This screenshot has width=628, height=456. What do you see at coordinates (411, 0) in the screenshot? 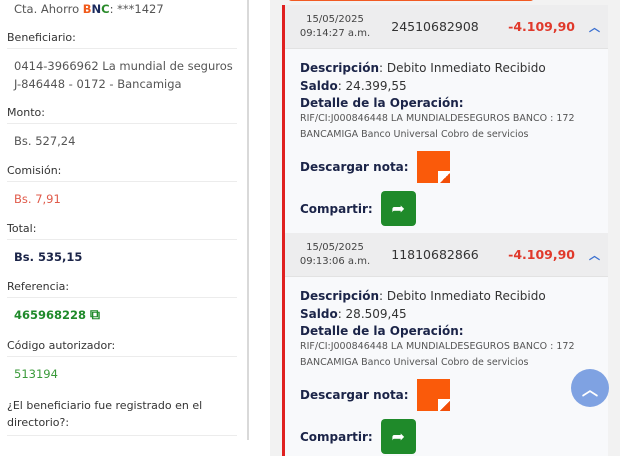
I see `top-orange-bar` at bounding box center [411, 0].